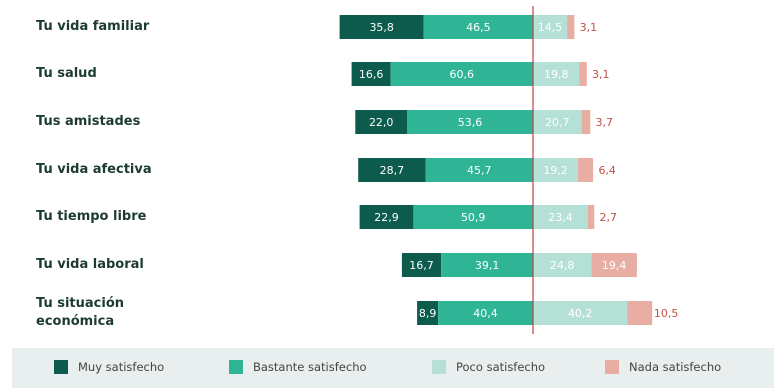 The height and width of the screenshot is (391, 776). What do you see at coordinates (666, 313) in the screenshot?
I see `value-label-tu-situacion-economica-nada-satisfecho: 10,5` at bounding box center [666, 313].